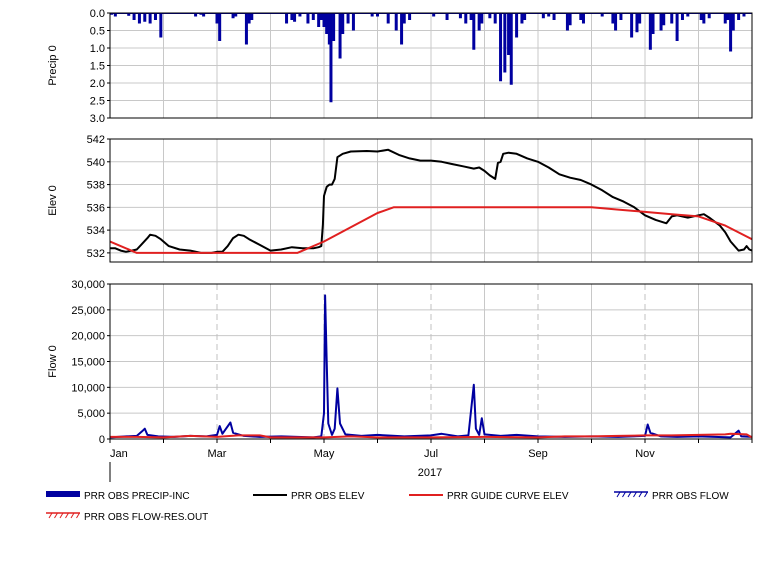  I want to click on x-tick-label: Sep, so click(538, 454).